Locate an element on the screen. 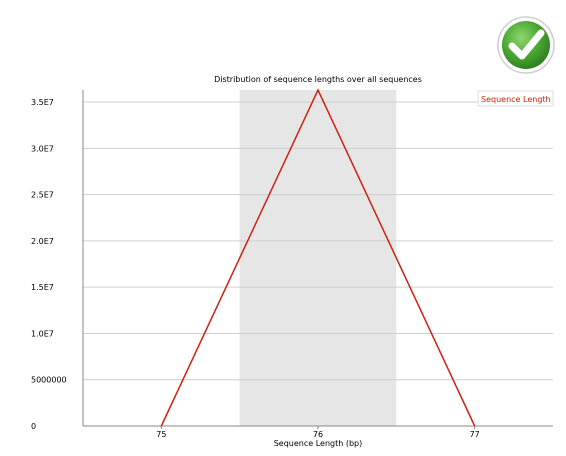 Image resolution: width=566 pixels, height=456 pixels. y-tick-label: 2.5E7 is located at coordinates (42, 195).